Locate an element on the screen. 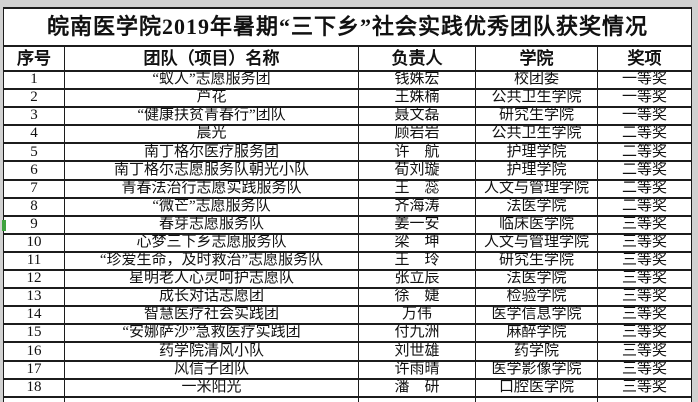  table-cell: “健康扶贫青春行”团队 is located at coordinates (211, 116).